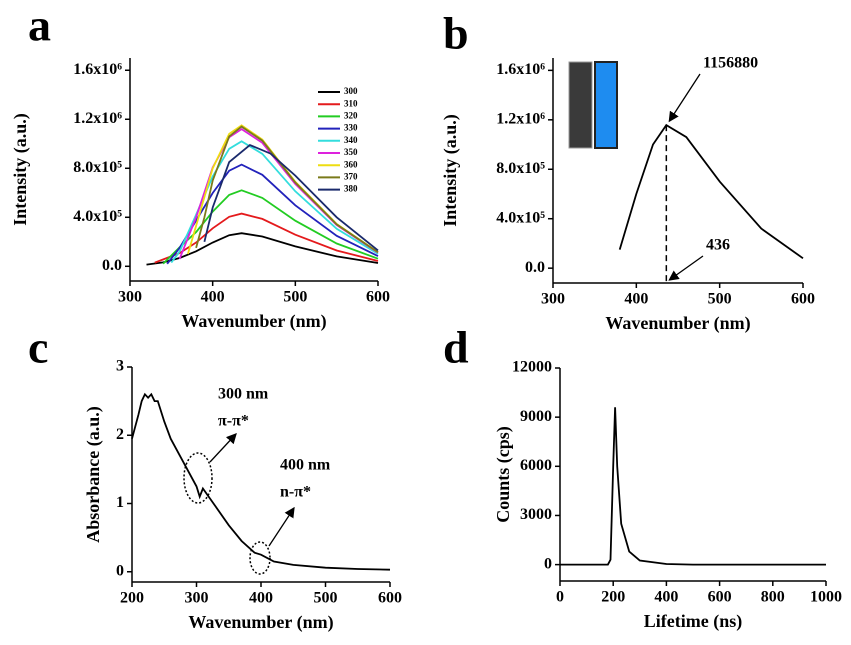  Describe the element at coordinates (305, 465) in the screenshot. I see `annotation: 400 nm` at that location.